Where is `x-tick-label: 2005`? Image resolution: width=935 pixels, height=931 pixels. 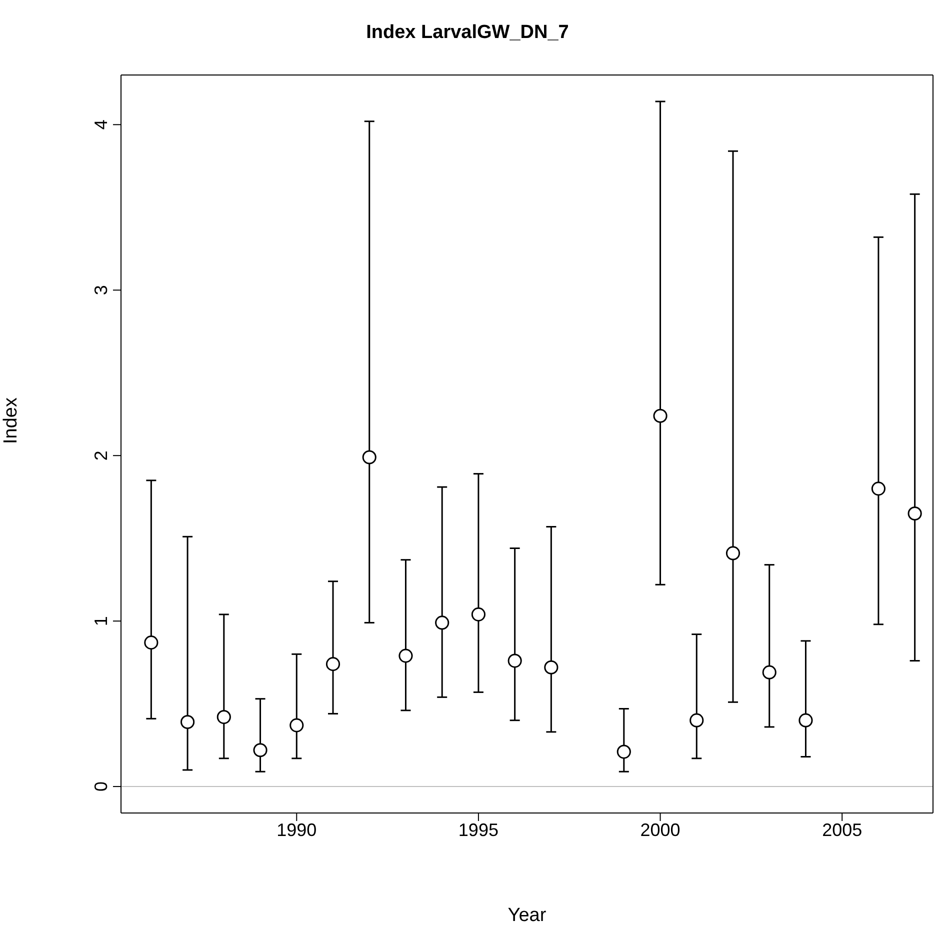 x-tick-label: 2005 is located at coordinates (842, 830).